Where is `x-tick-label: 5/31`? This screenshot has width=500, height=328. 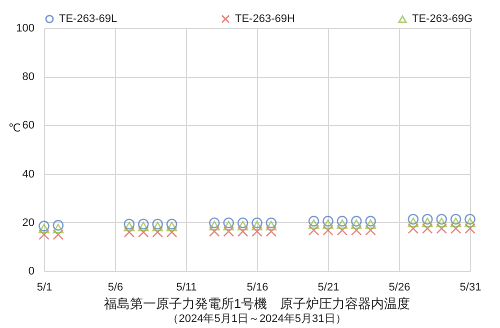
x-tick-label: 5/31 is located at coordinates (471, 288).